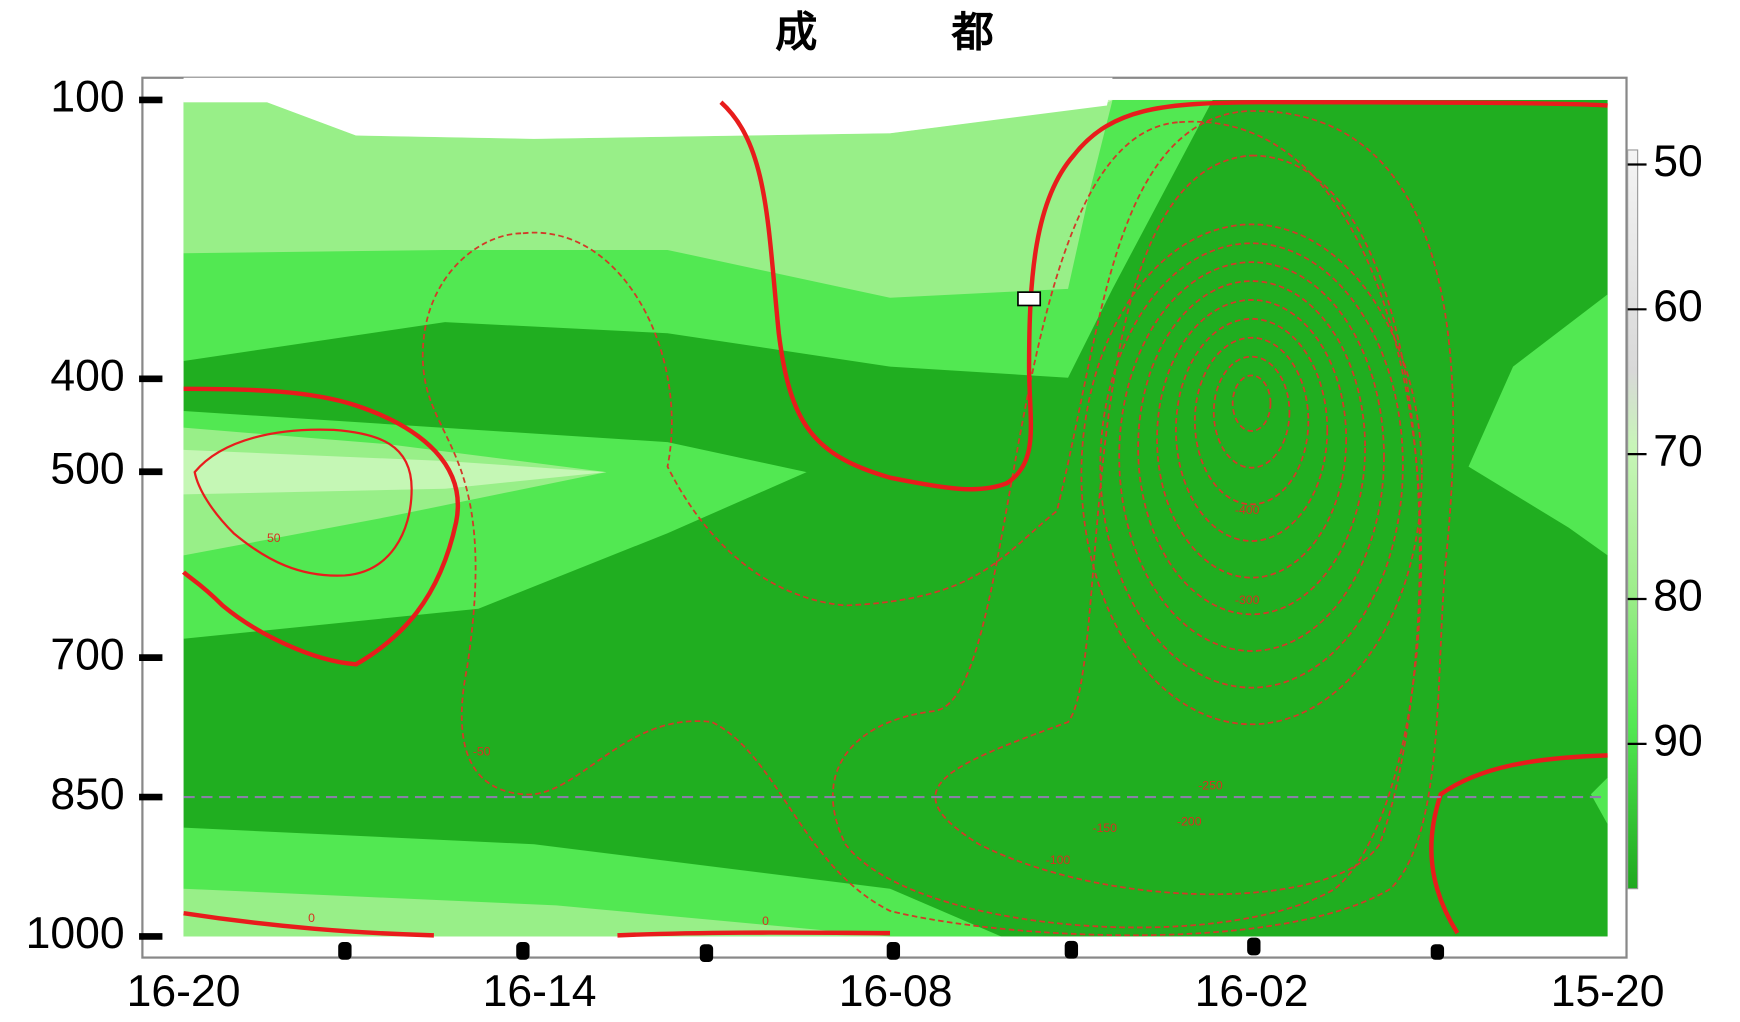 The width and height of the screenshot is (1740, 1022). I want to click on contour-label: -100, so click(1058, 860).